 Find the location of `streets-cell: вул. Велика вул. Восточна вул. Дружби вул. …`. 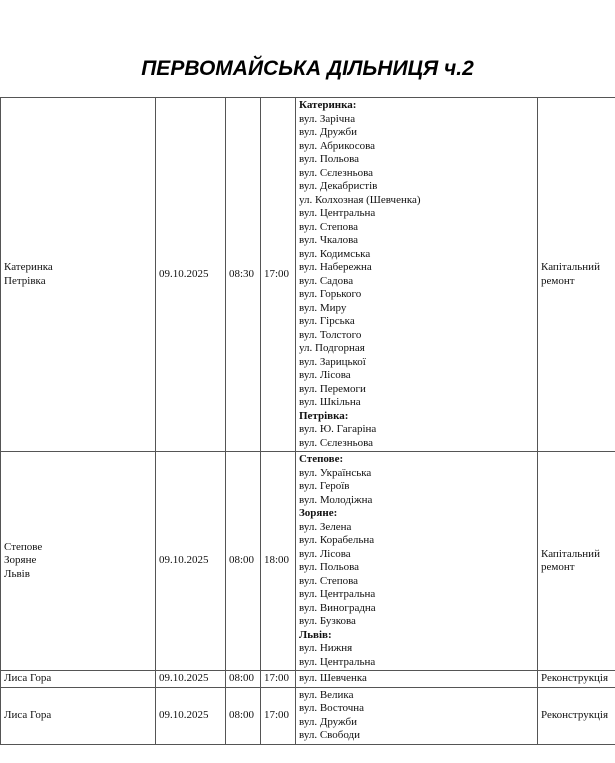

streets-cell: вул. Велика вул. Восточна вул. Дружби вул. … is located at coordinates (416, 715).